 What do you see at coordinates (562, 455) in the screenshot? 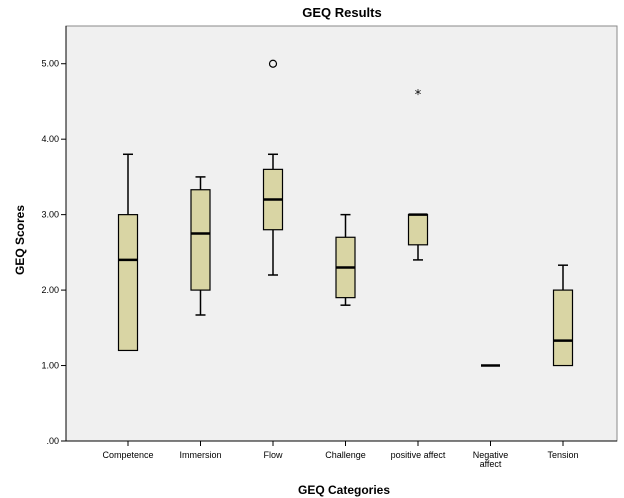
I see `x-tick-label: Tension` at bounding box center [562, 455].